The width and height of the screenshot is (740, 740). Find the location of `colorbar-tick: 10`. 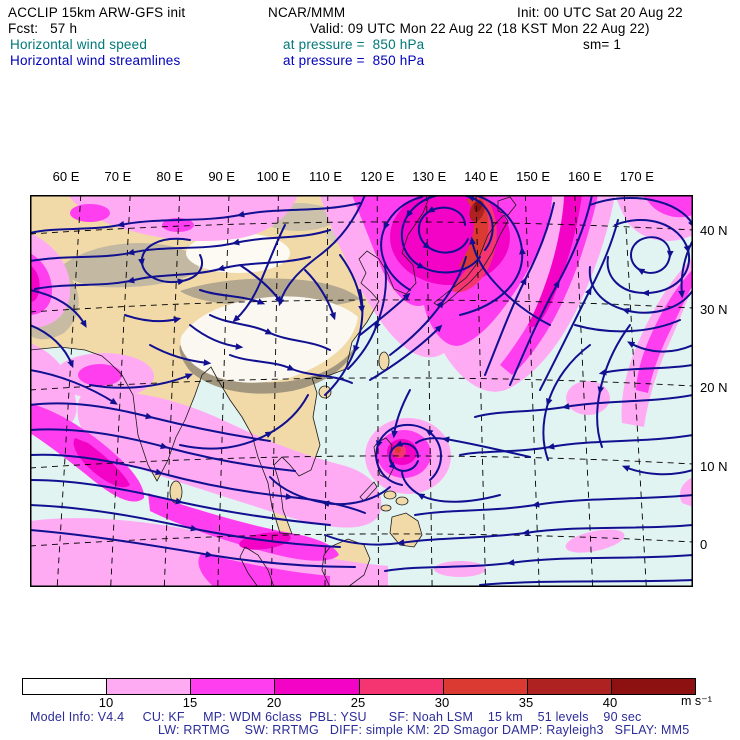

colorbar-tick: 10 is located at coordinates (106, 702).